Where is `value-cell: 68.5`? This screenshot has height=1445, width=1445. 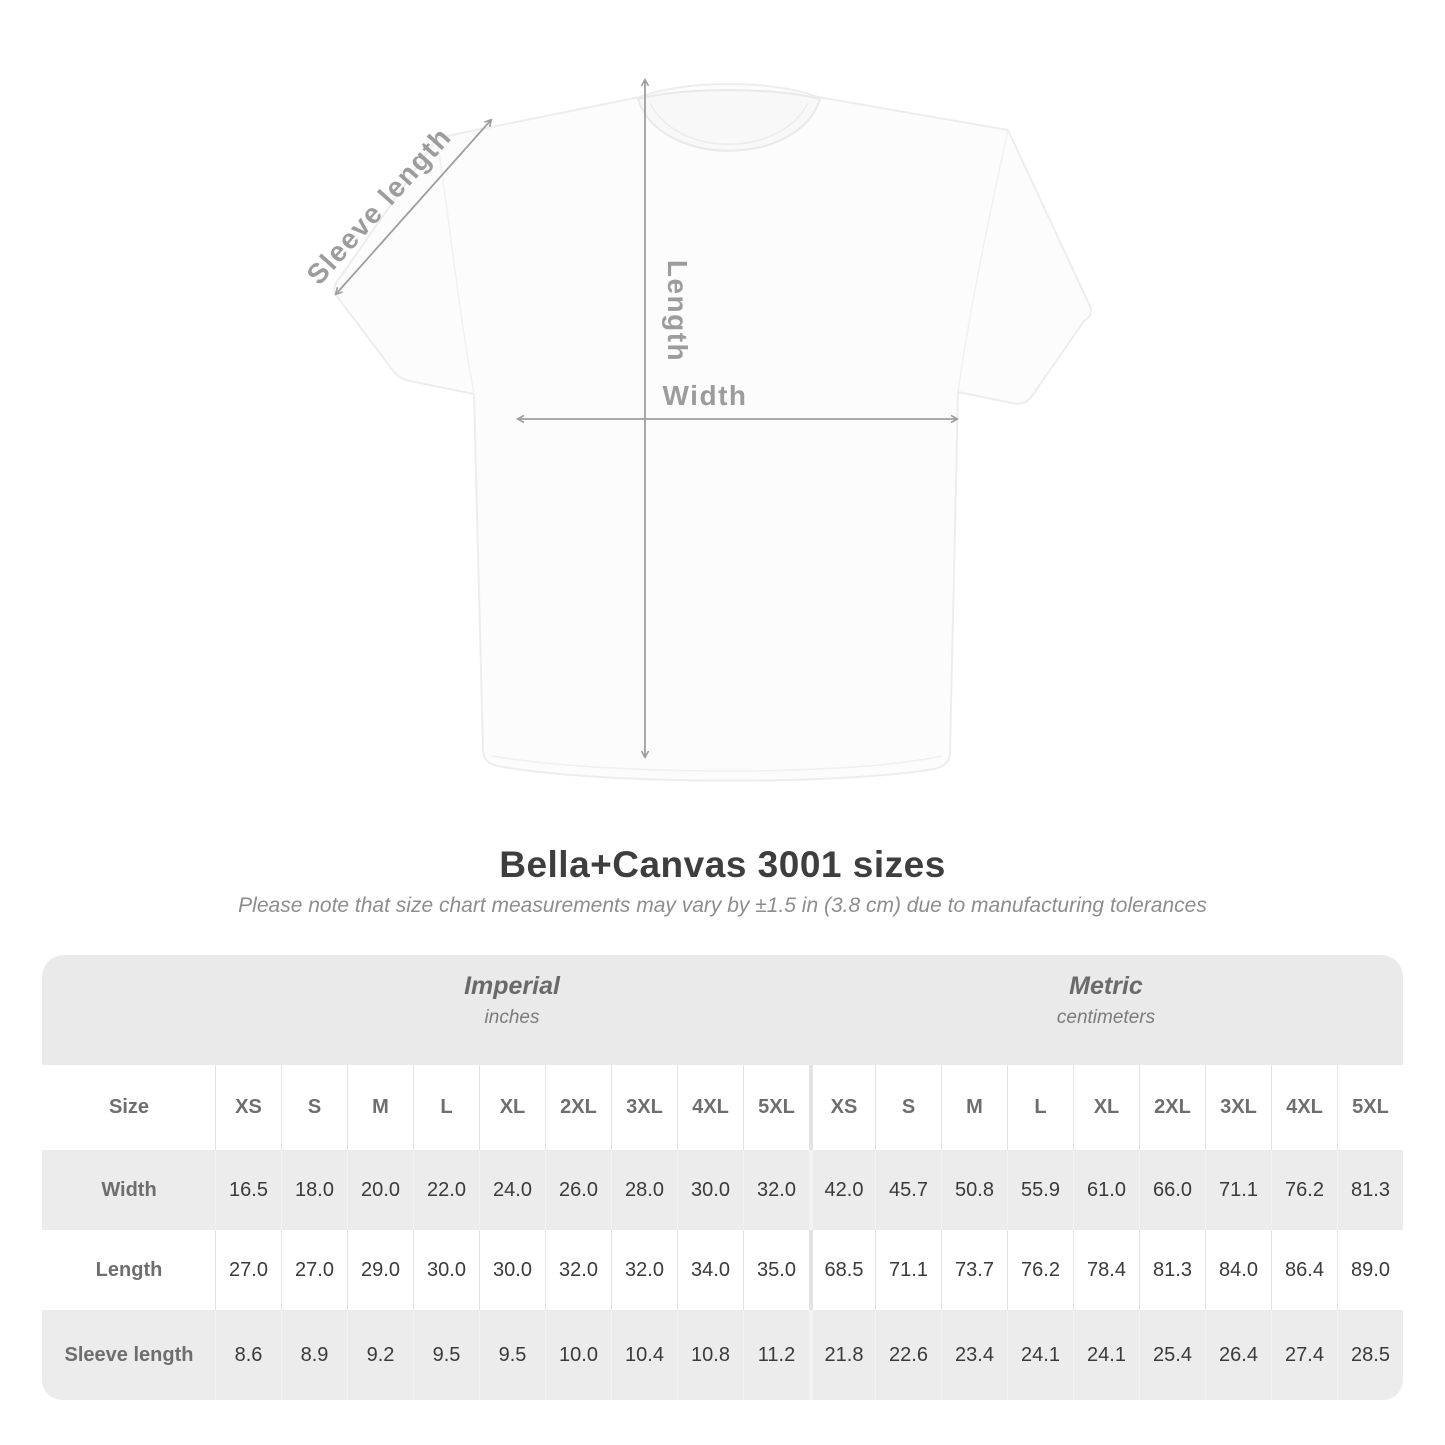
value-cell: 68.5 is located at coordinates (842, 1270).